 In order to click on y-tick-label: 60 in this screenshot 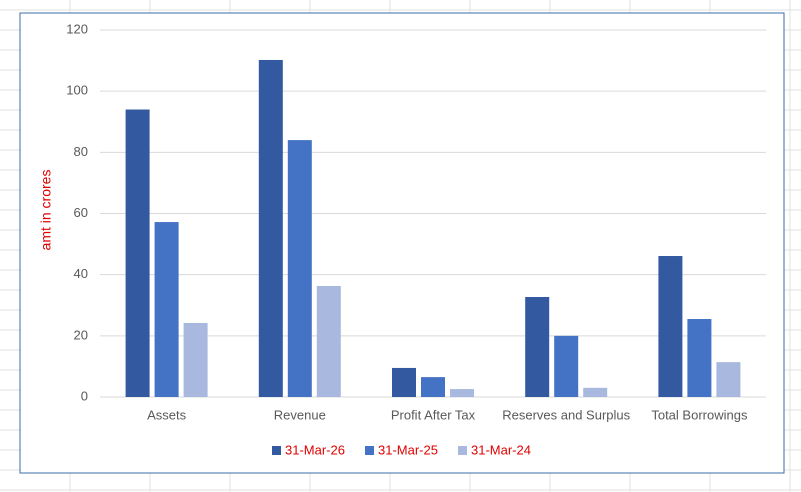, I will do `click(81, 212)`.